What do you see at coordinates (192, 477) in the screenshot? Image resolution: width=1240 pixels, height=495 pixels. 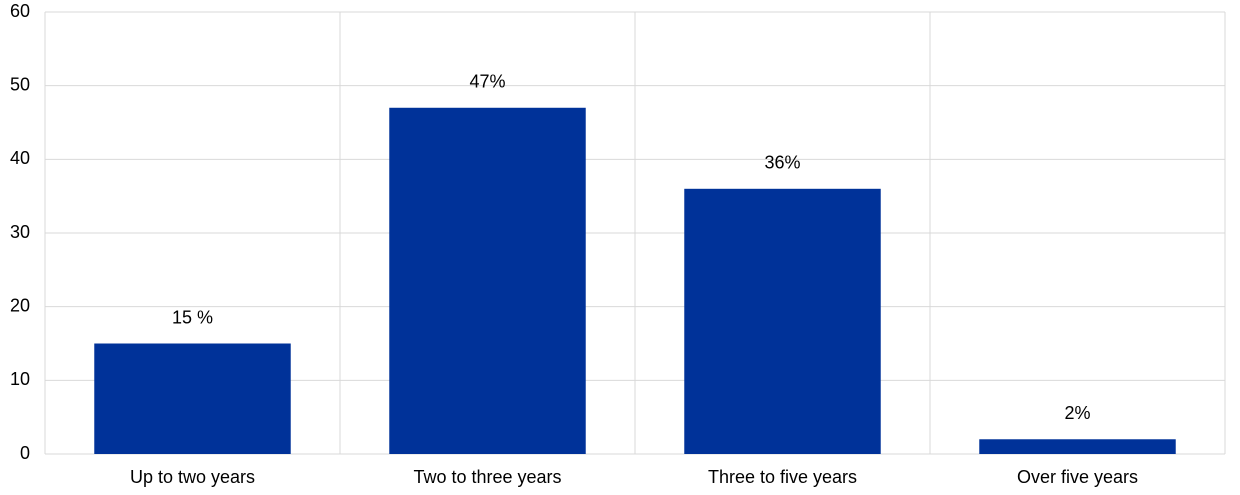 I see `x-tick-label: Up to two years` at bounding box center [192, 477].